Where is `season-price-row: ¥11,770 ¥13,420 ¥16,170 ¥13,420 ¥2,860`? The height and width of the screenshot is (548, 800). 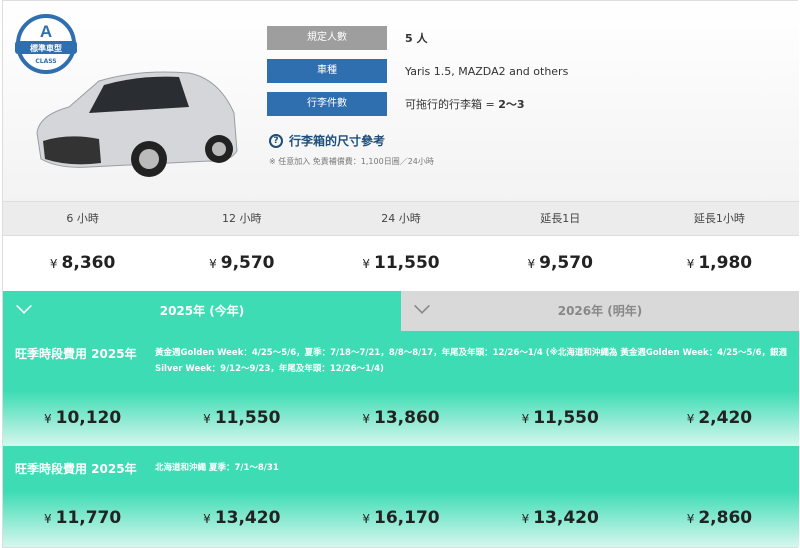
season-price-row: ¥11,770 ¥13,420 ¥16,170 ¥13,420 ¥2,860 is located at coordinates (401, 519).